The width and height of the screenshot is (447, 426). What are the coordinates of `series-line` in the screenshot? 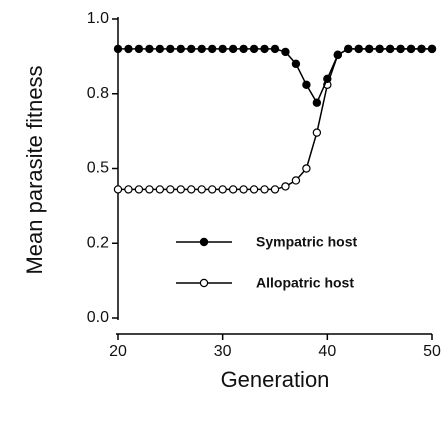 It's located at (275, 76).